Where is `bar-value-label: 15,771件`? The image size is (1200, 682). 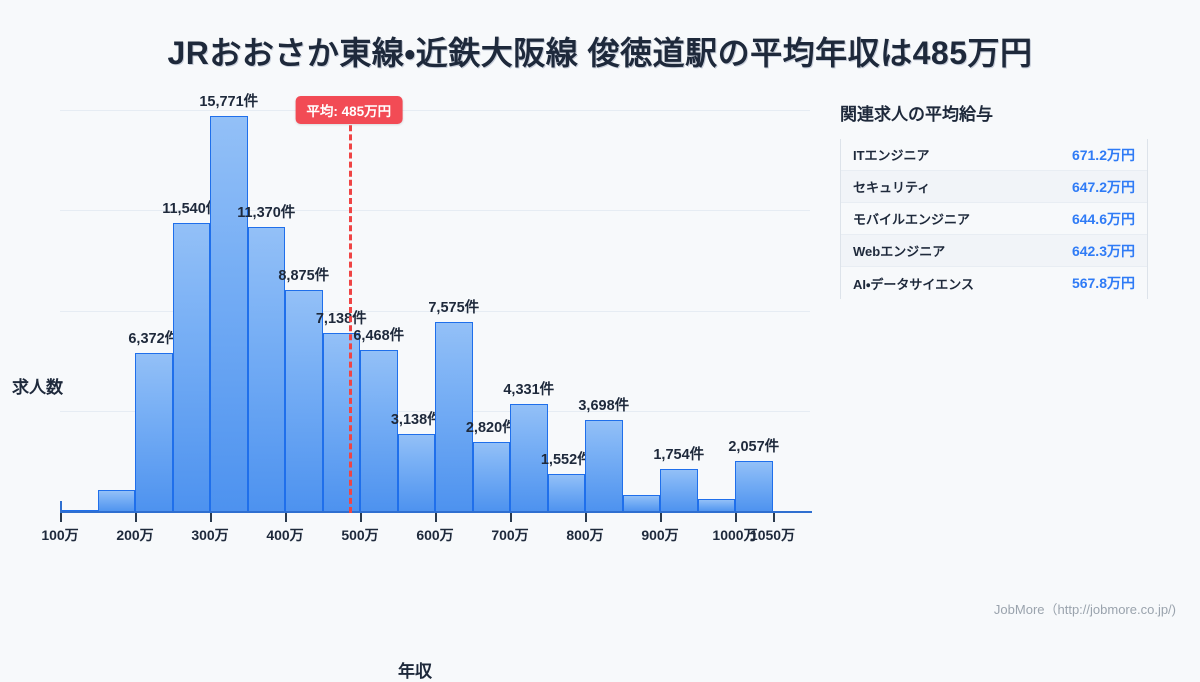 bar-value-label: 15,771件 is located at coordinates (229, 102).